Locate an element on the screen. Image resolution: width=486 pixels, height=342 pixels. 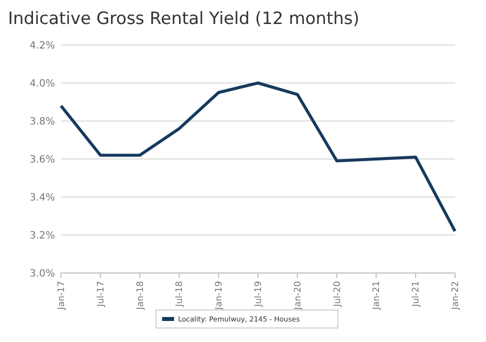
y-tick-label: 3.8% is located at coordinates (42, 122).